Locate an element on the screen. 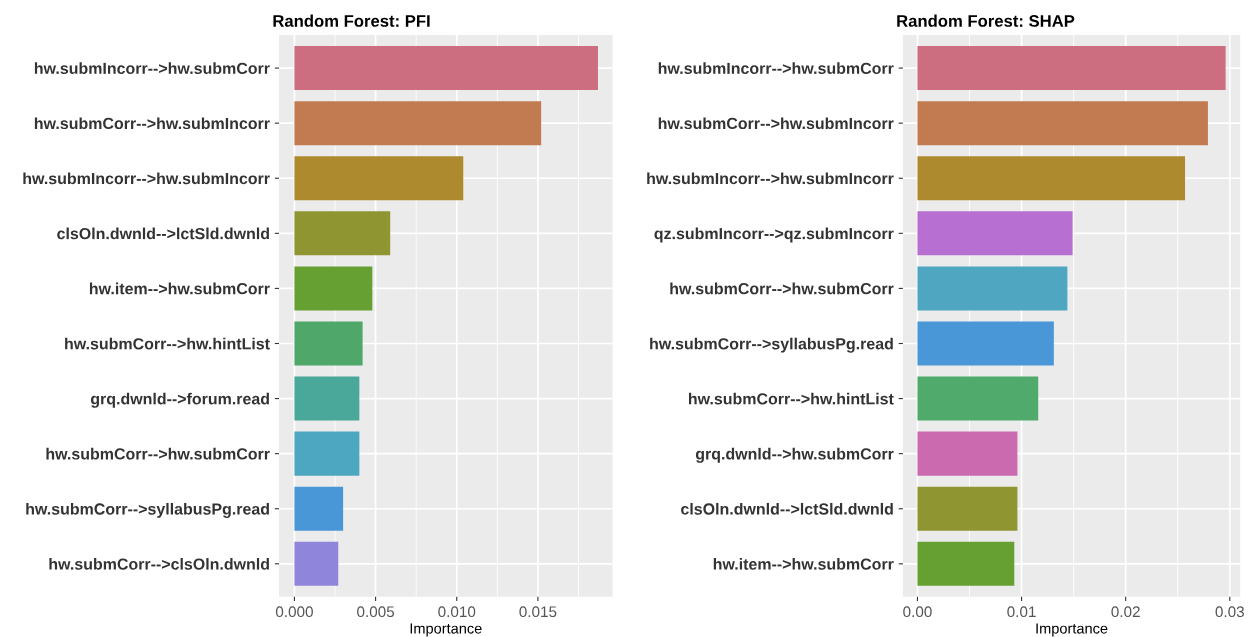  x-tick-label: 0.005 is located at coordinates (376, 612).